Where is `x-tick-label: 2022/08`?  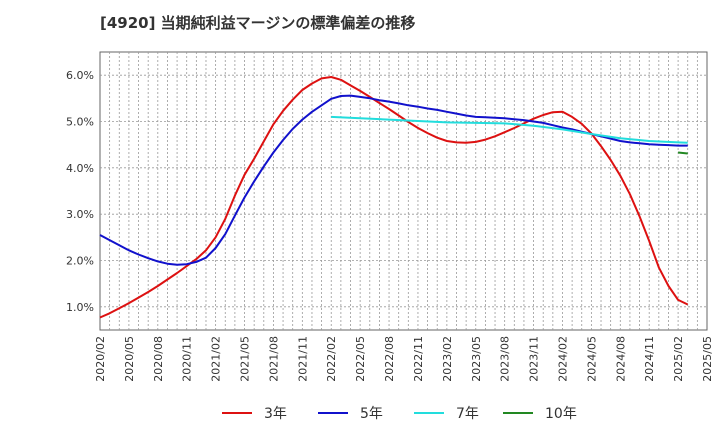
x-tick-label: 2022/08 is located at coordinates (389, 359).